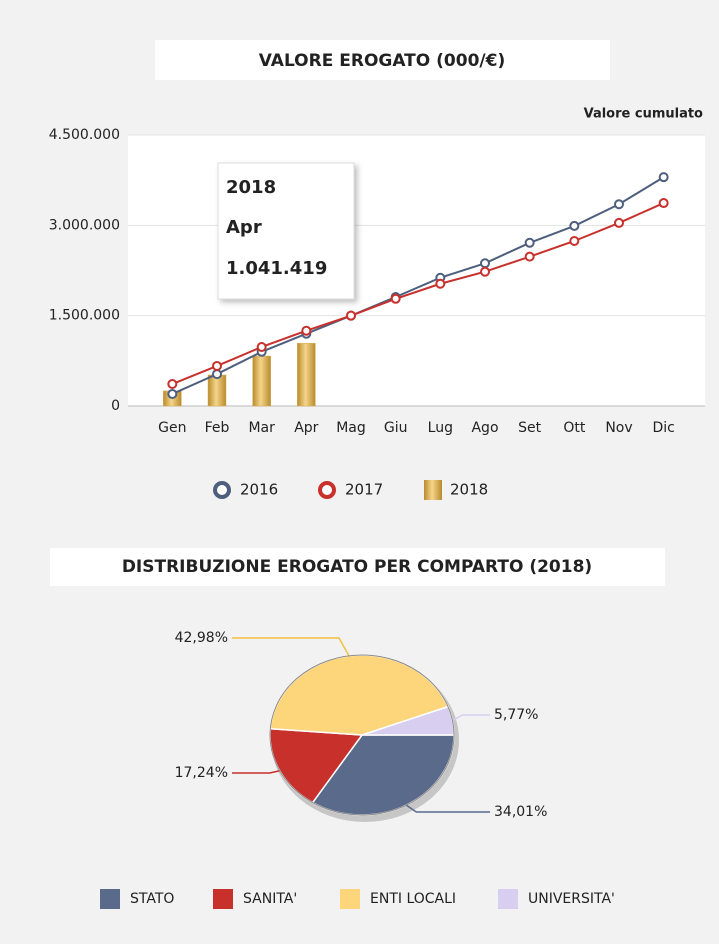 The height and width of the screenshot is (944, 719). I want to click on x-tick-label: Nov, so click(618, 428).